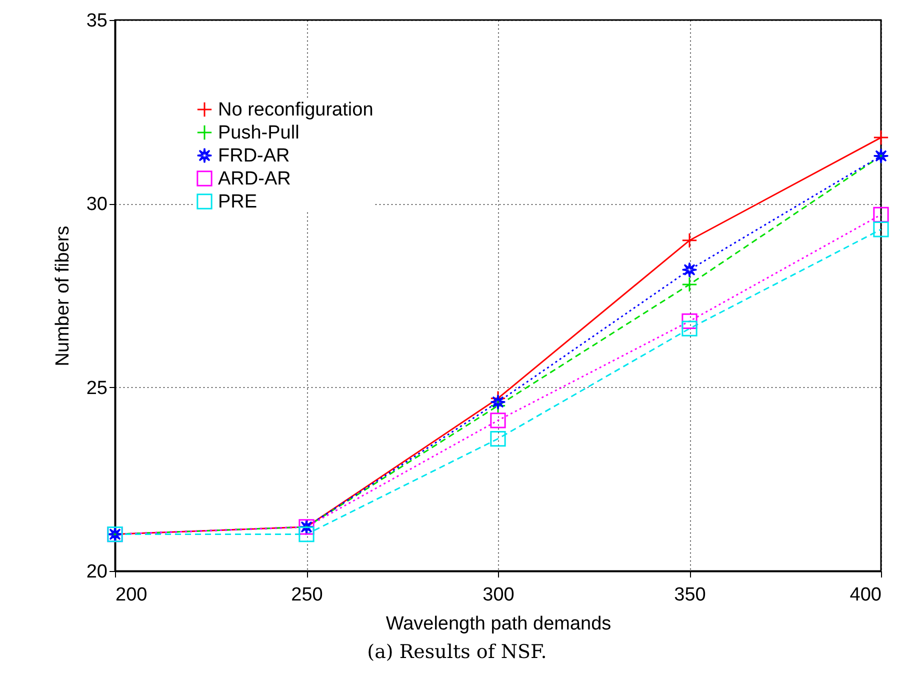 The height and width of the screenshot is (691, 914). What do you see at coordinates (97, 388) in the screenshot?
I see `y-tick-label: 25` at bounding box center [97, 388].